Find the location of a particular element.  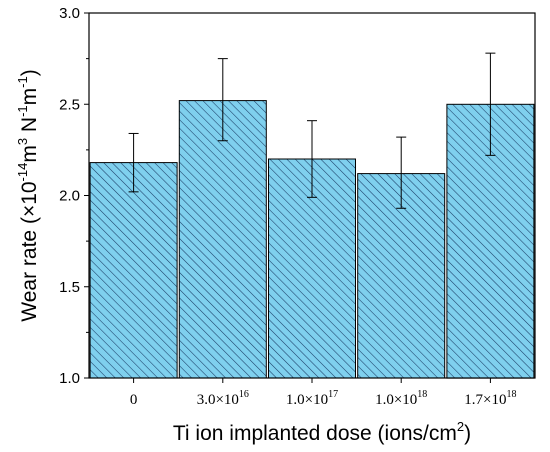

y-tick-label-1: 1.5 is located at coordinates (69, 287).